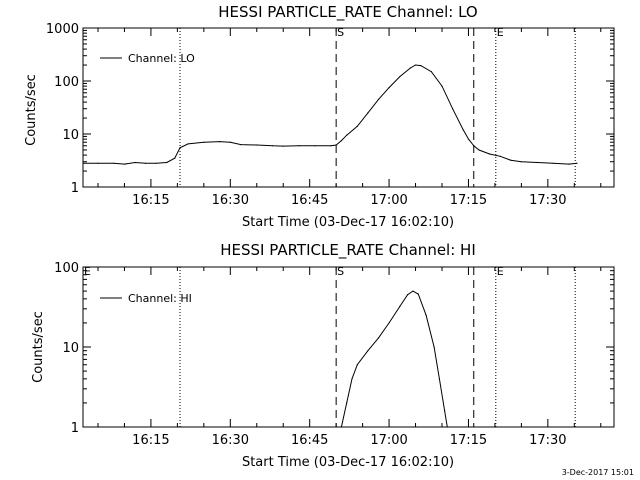 The width and height of the screenshot is (640, 480). I want to click on y-tick-label: 100, so click(66, 268).